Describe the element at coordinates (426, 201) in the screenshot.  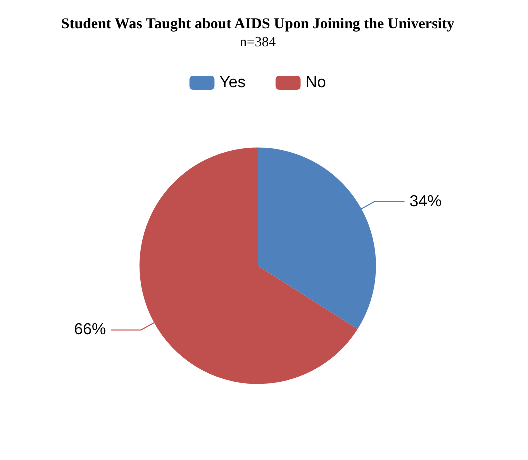
I see `data-label: 34%` at that location.